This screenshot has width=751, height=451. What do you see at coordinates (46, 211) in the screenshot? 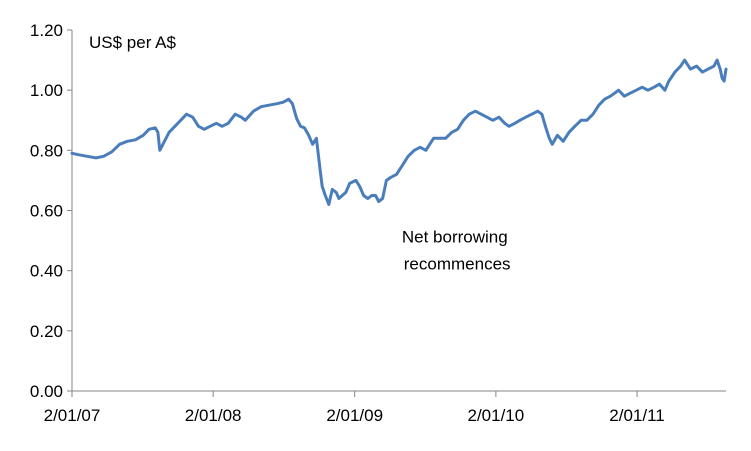
I see `y-tick-label: 0.60` at bounding box center [46, 211].